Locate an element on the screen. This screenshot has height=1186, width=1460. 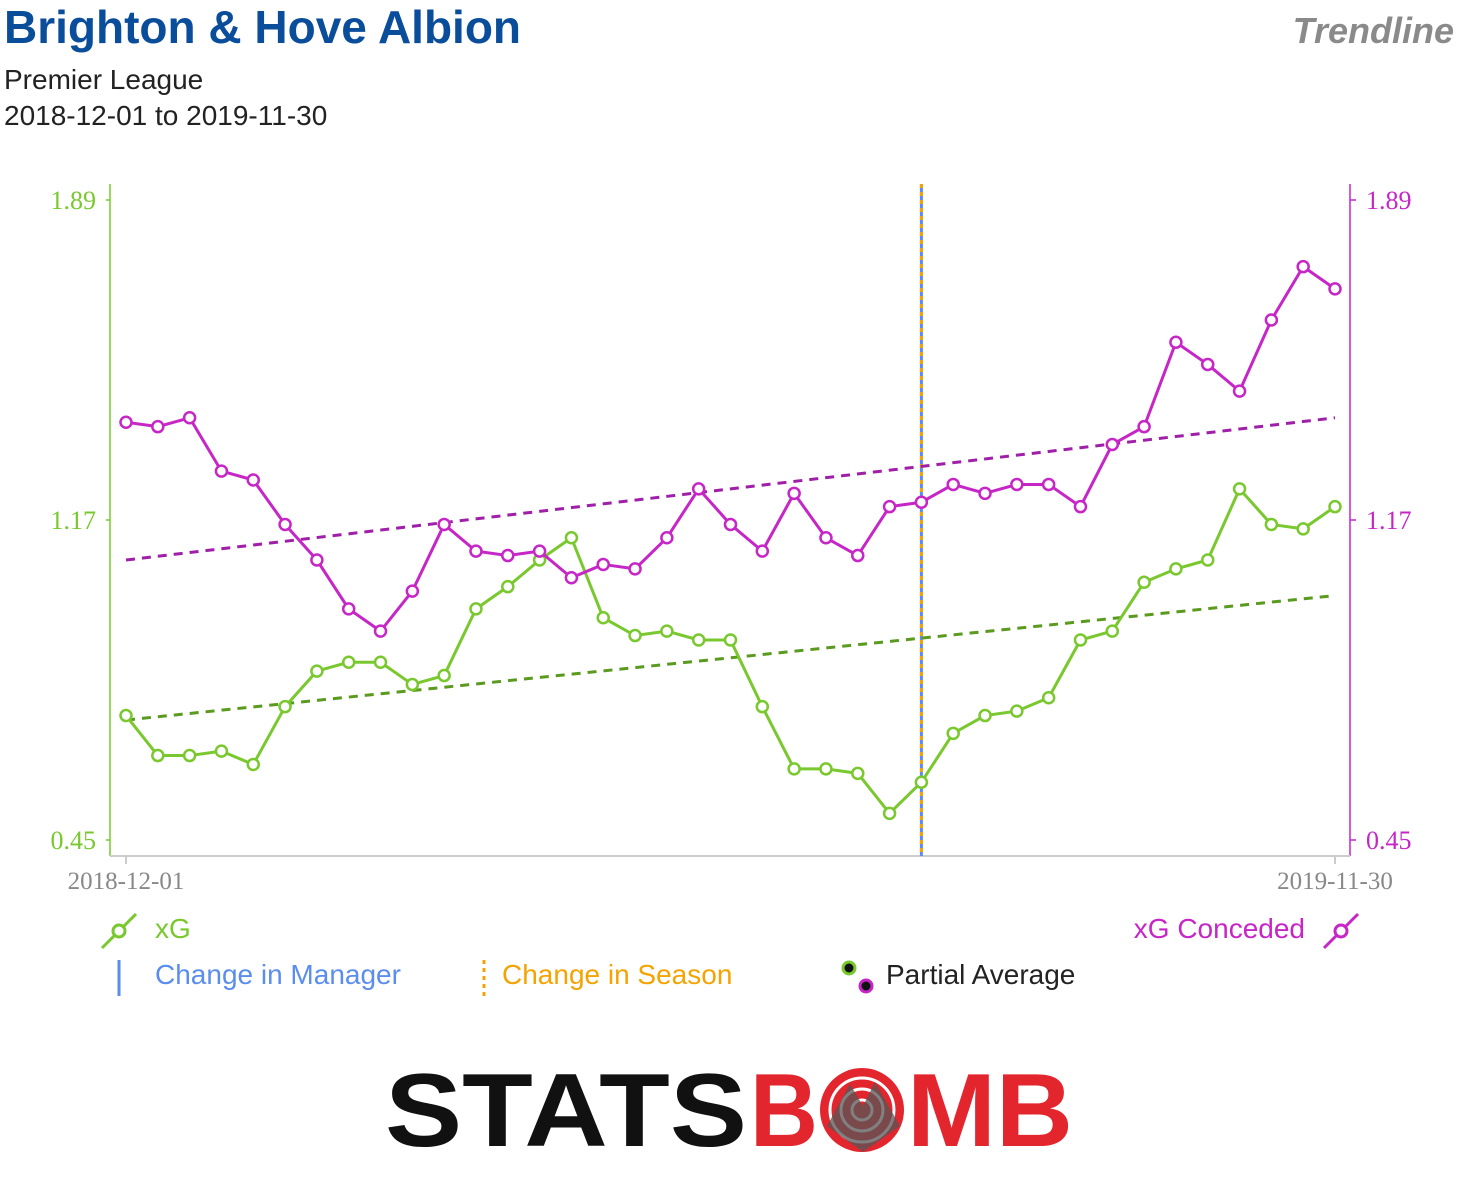
right-y-tick-label: 1.89 is located at coordinates (1389, 200).